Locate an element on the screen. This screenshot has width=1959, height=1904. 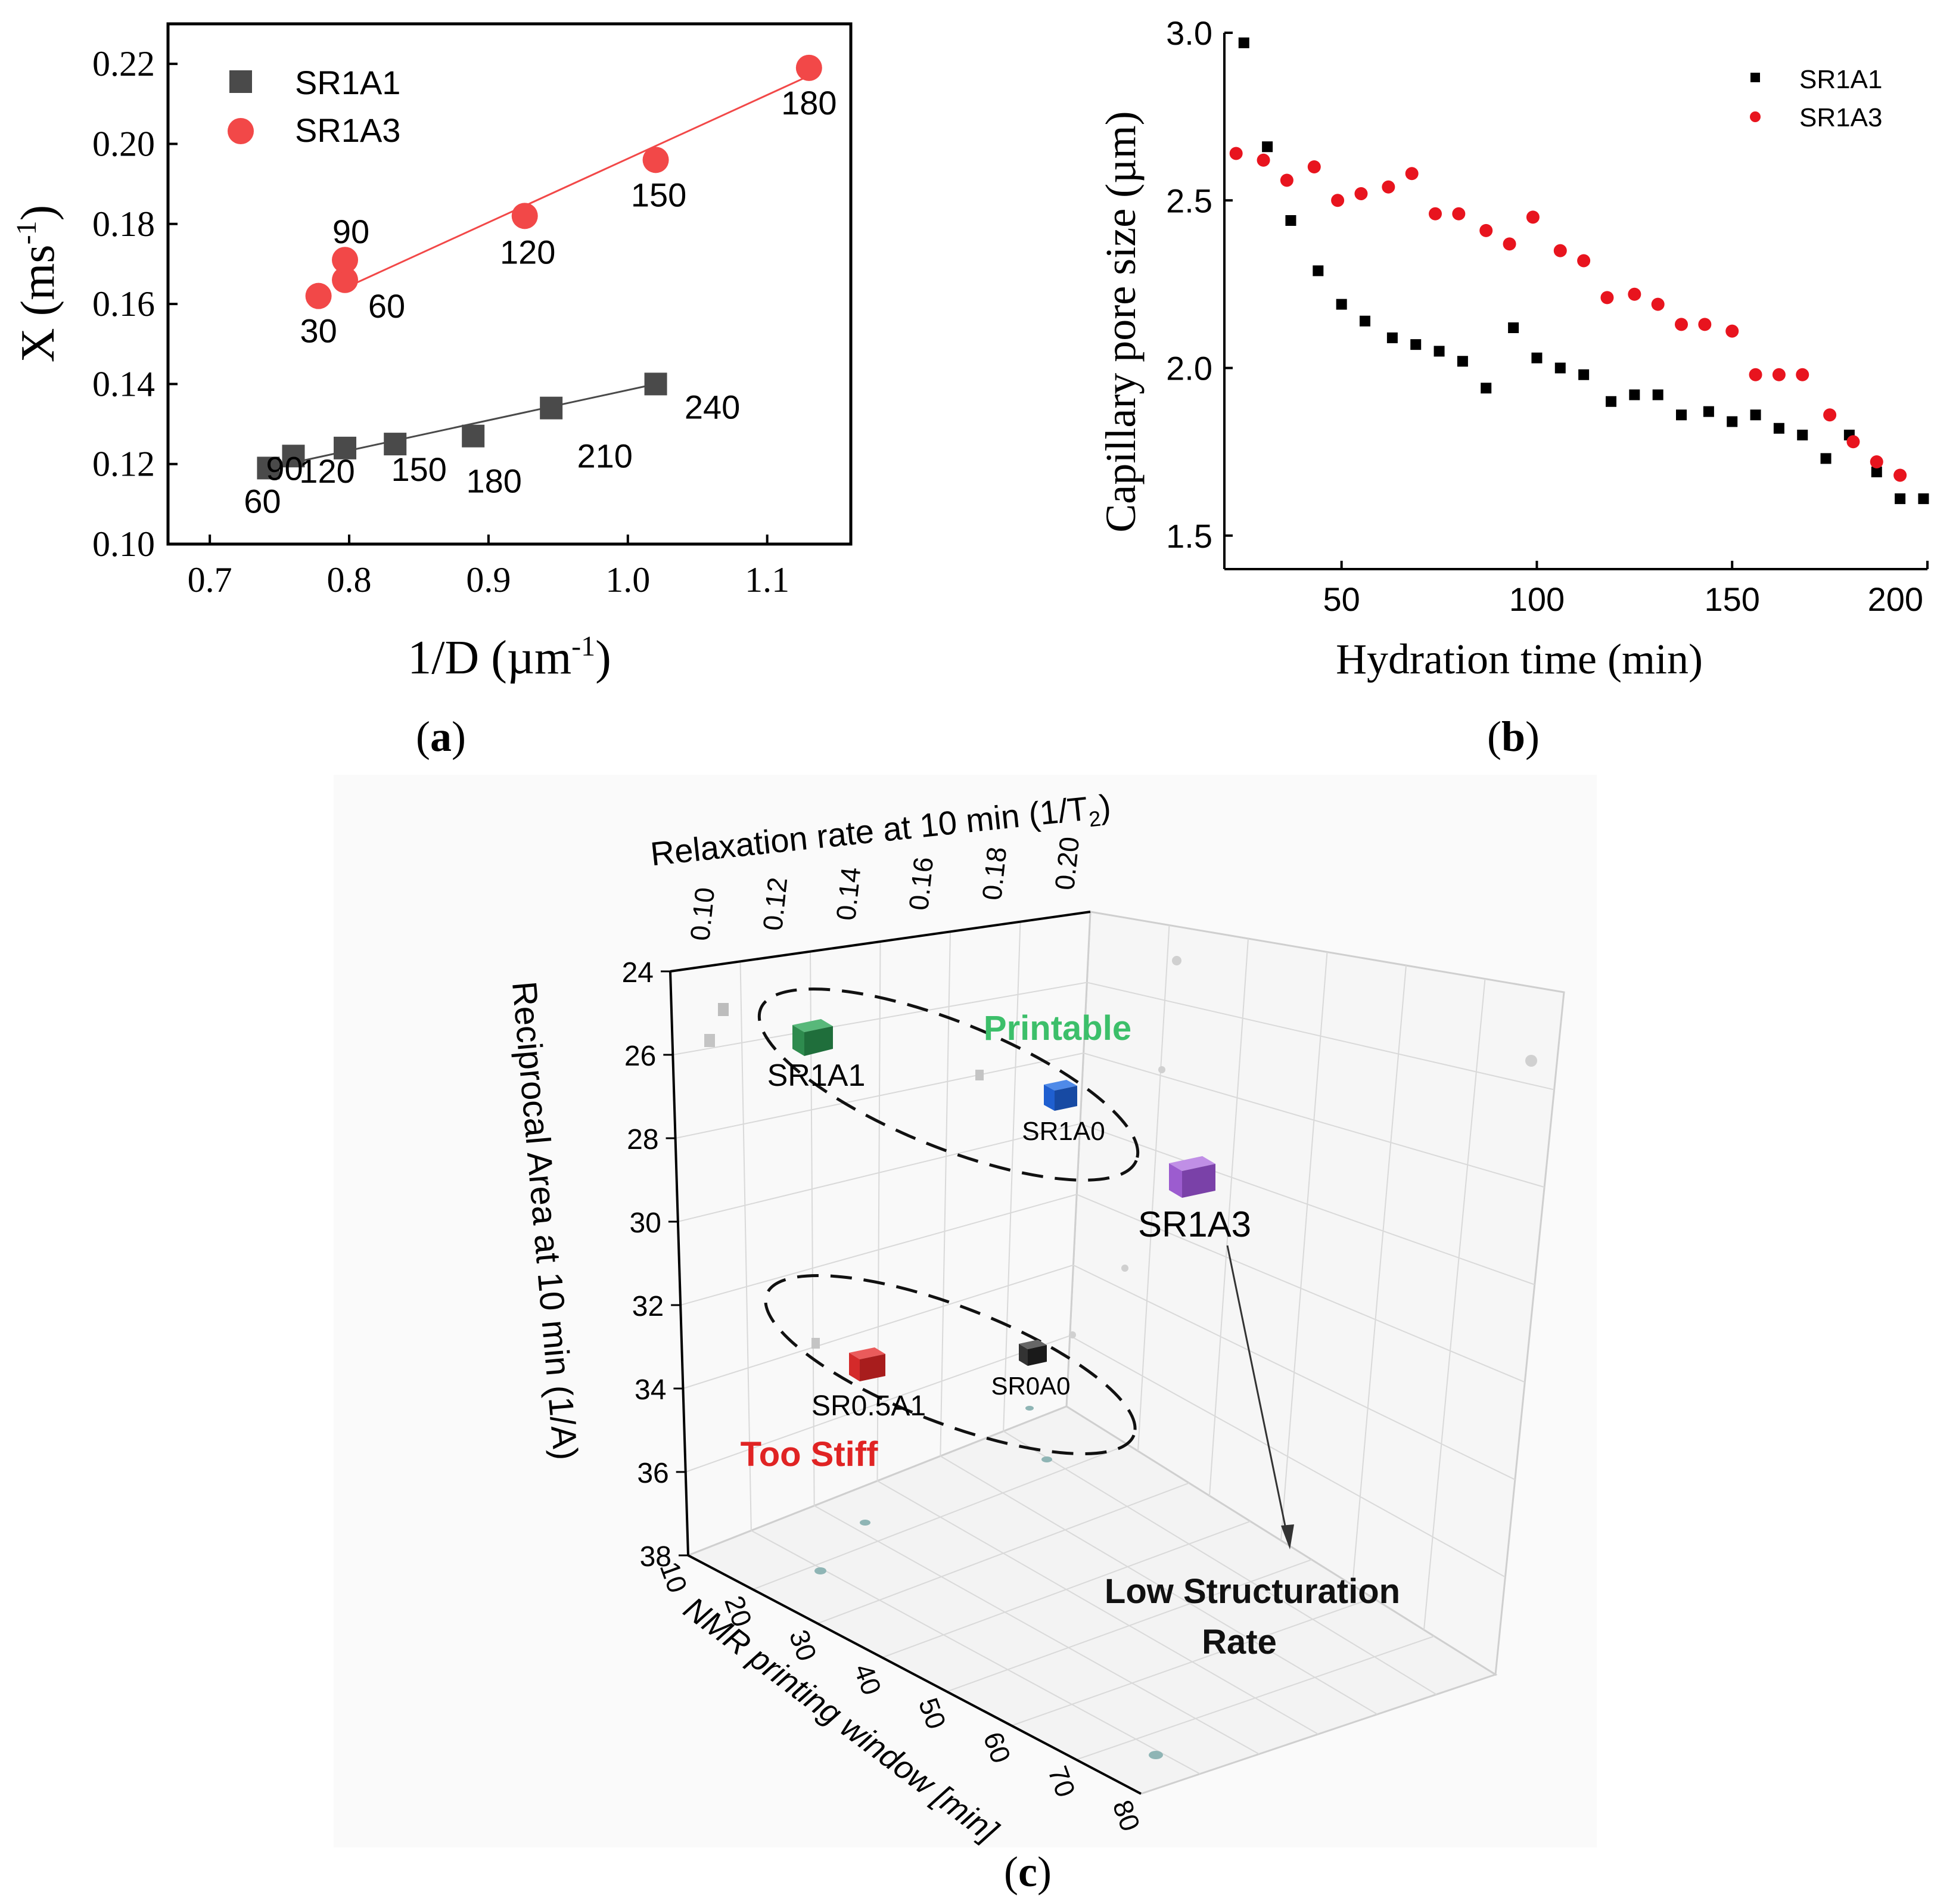
too-stiff-region-ellipse is located at coordinates (951, 1365).